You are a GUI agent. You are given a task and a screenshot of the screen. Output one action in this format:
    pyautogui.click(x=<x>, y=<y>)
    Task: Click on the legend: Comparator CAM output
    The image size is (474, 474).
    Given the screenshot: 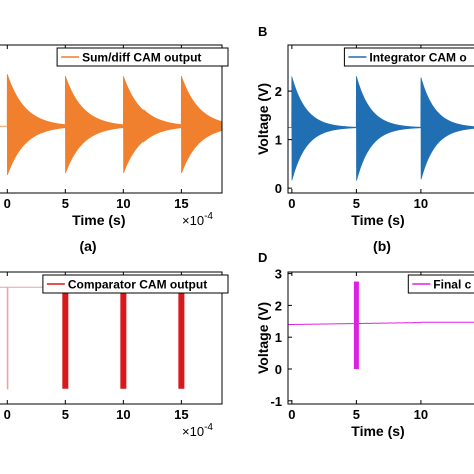 What is the action you would take?
    pyautogui.click(x=135, y=284)
    